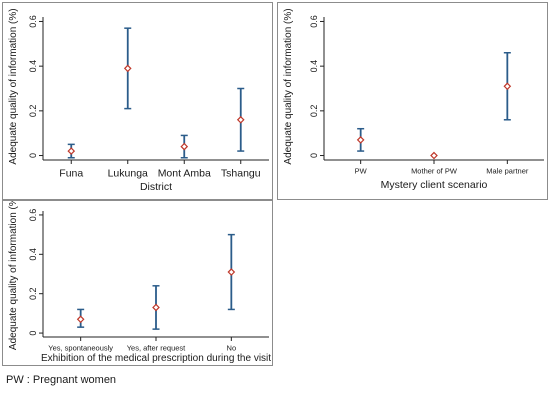  What do you see at coordinates (361, 171) in the screenshot?
I see `x-tick-label: PW` at bounding box center [361, 171].